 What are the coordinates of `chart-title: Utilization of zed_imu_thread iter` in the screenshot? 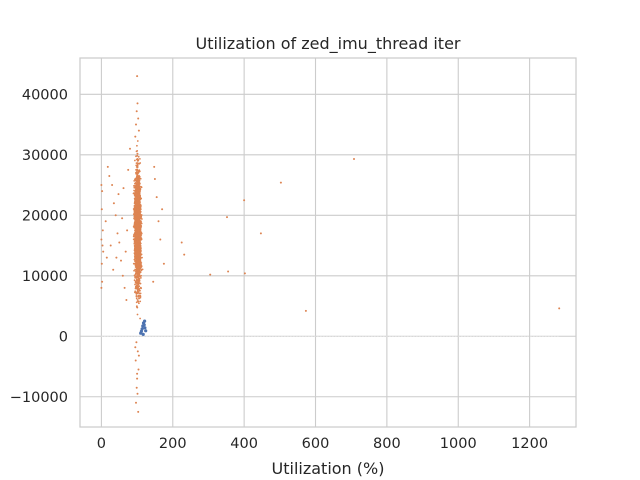 It's located at (327, 44).